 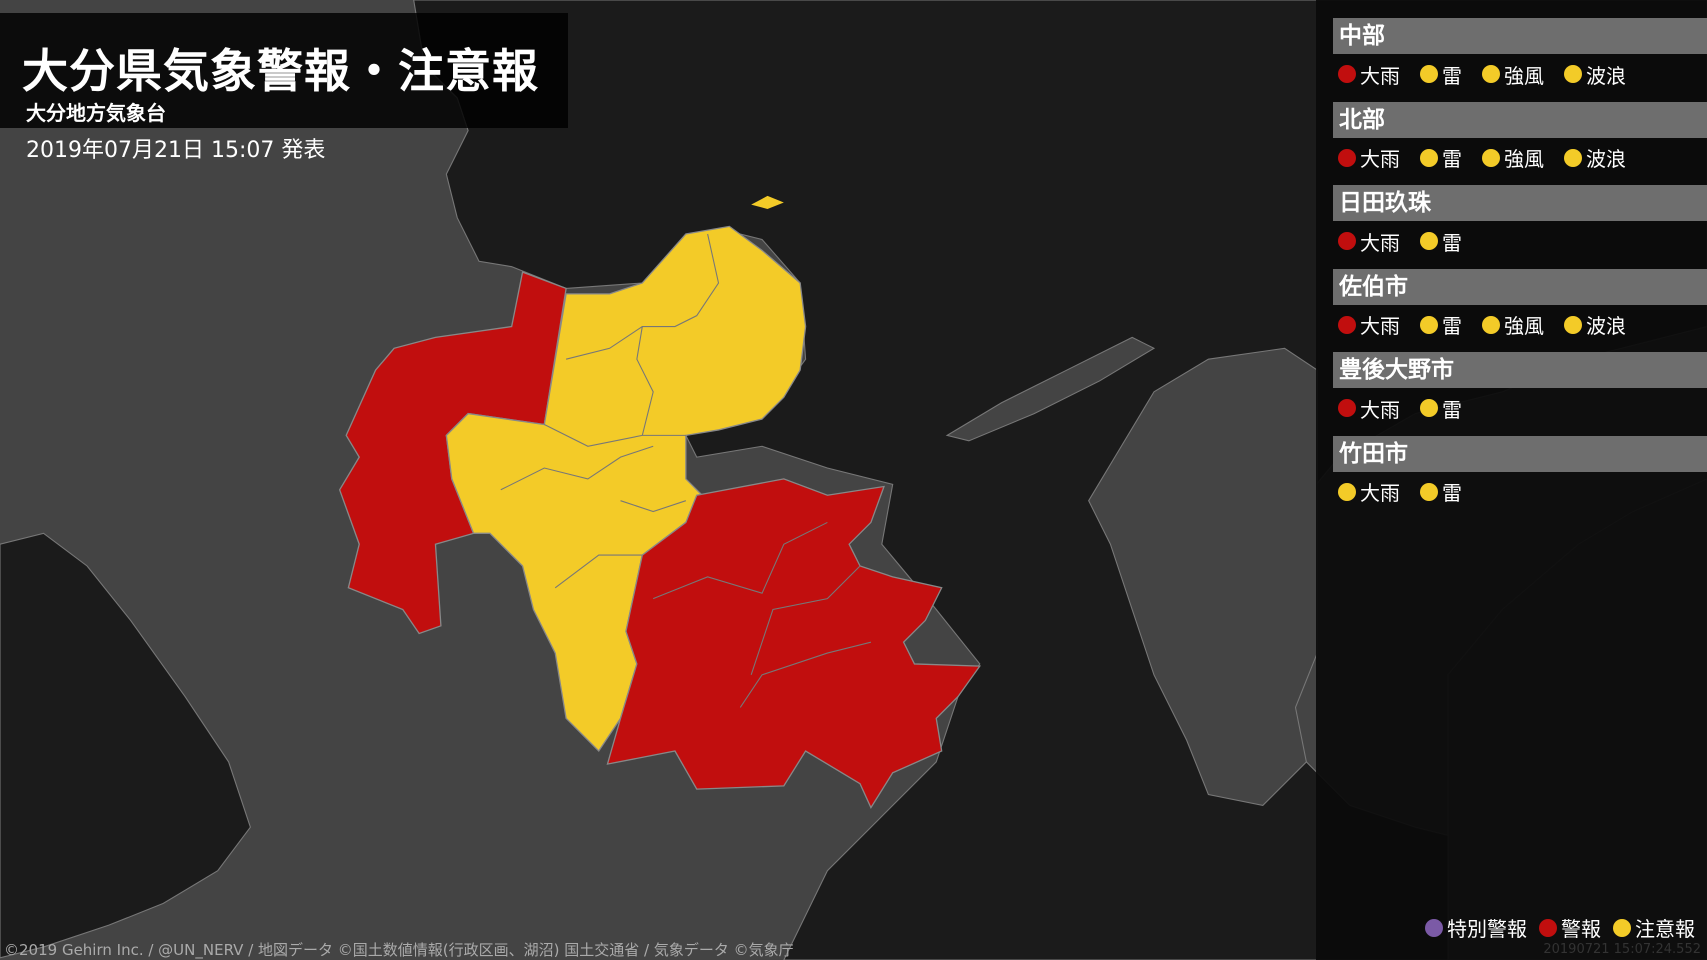 I want to click on region-block: 豊後大野市大雨 雷, so click(x=1520, y=387).